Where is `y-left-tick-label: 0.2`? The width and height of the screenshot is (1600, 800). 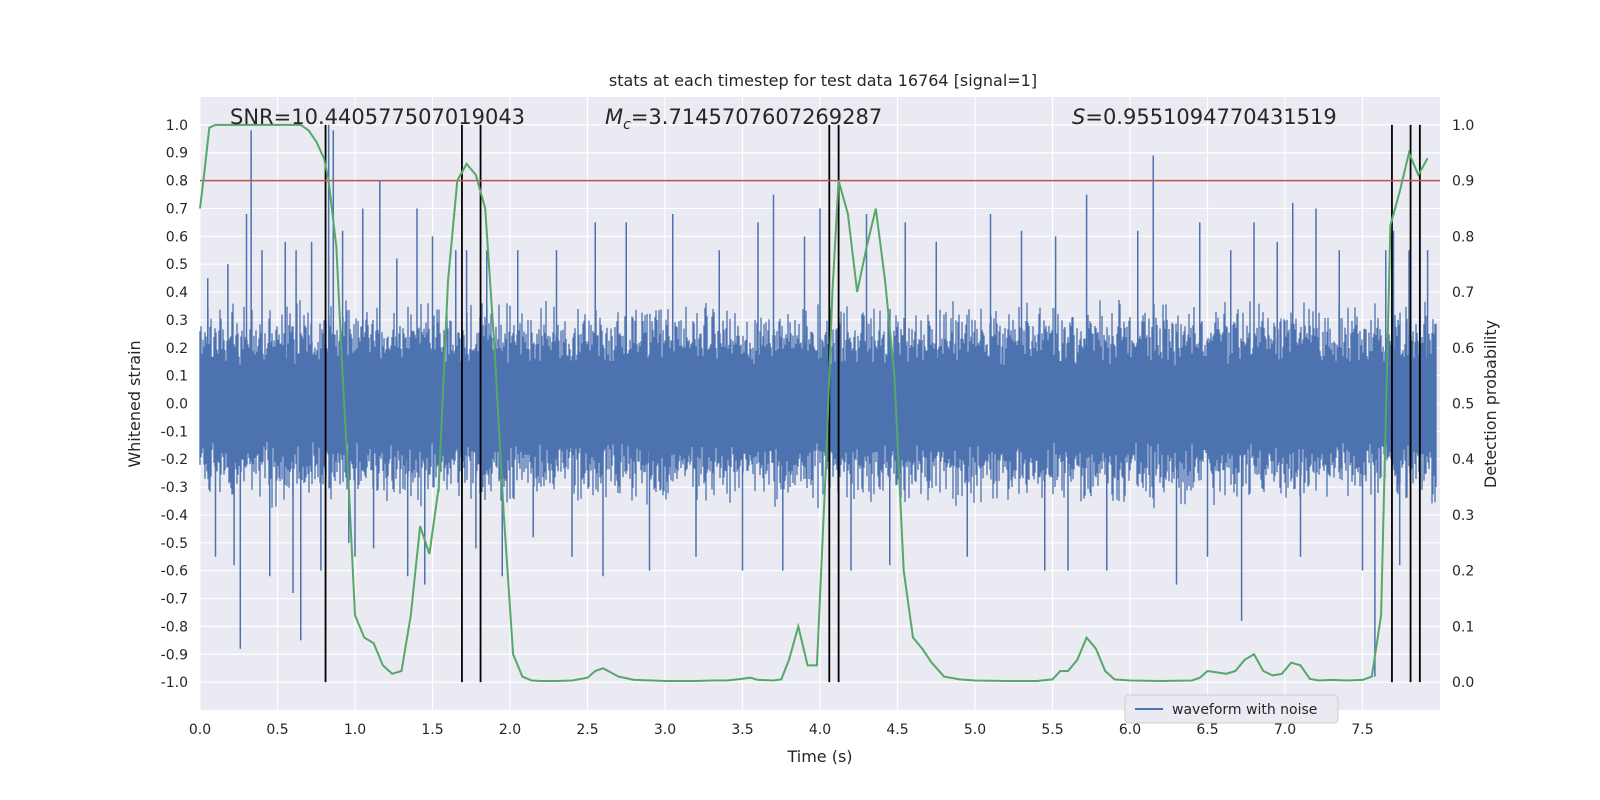 y-left-tick-label: 0.2 is located at coordinates (177, 349).